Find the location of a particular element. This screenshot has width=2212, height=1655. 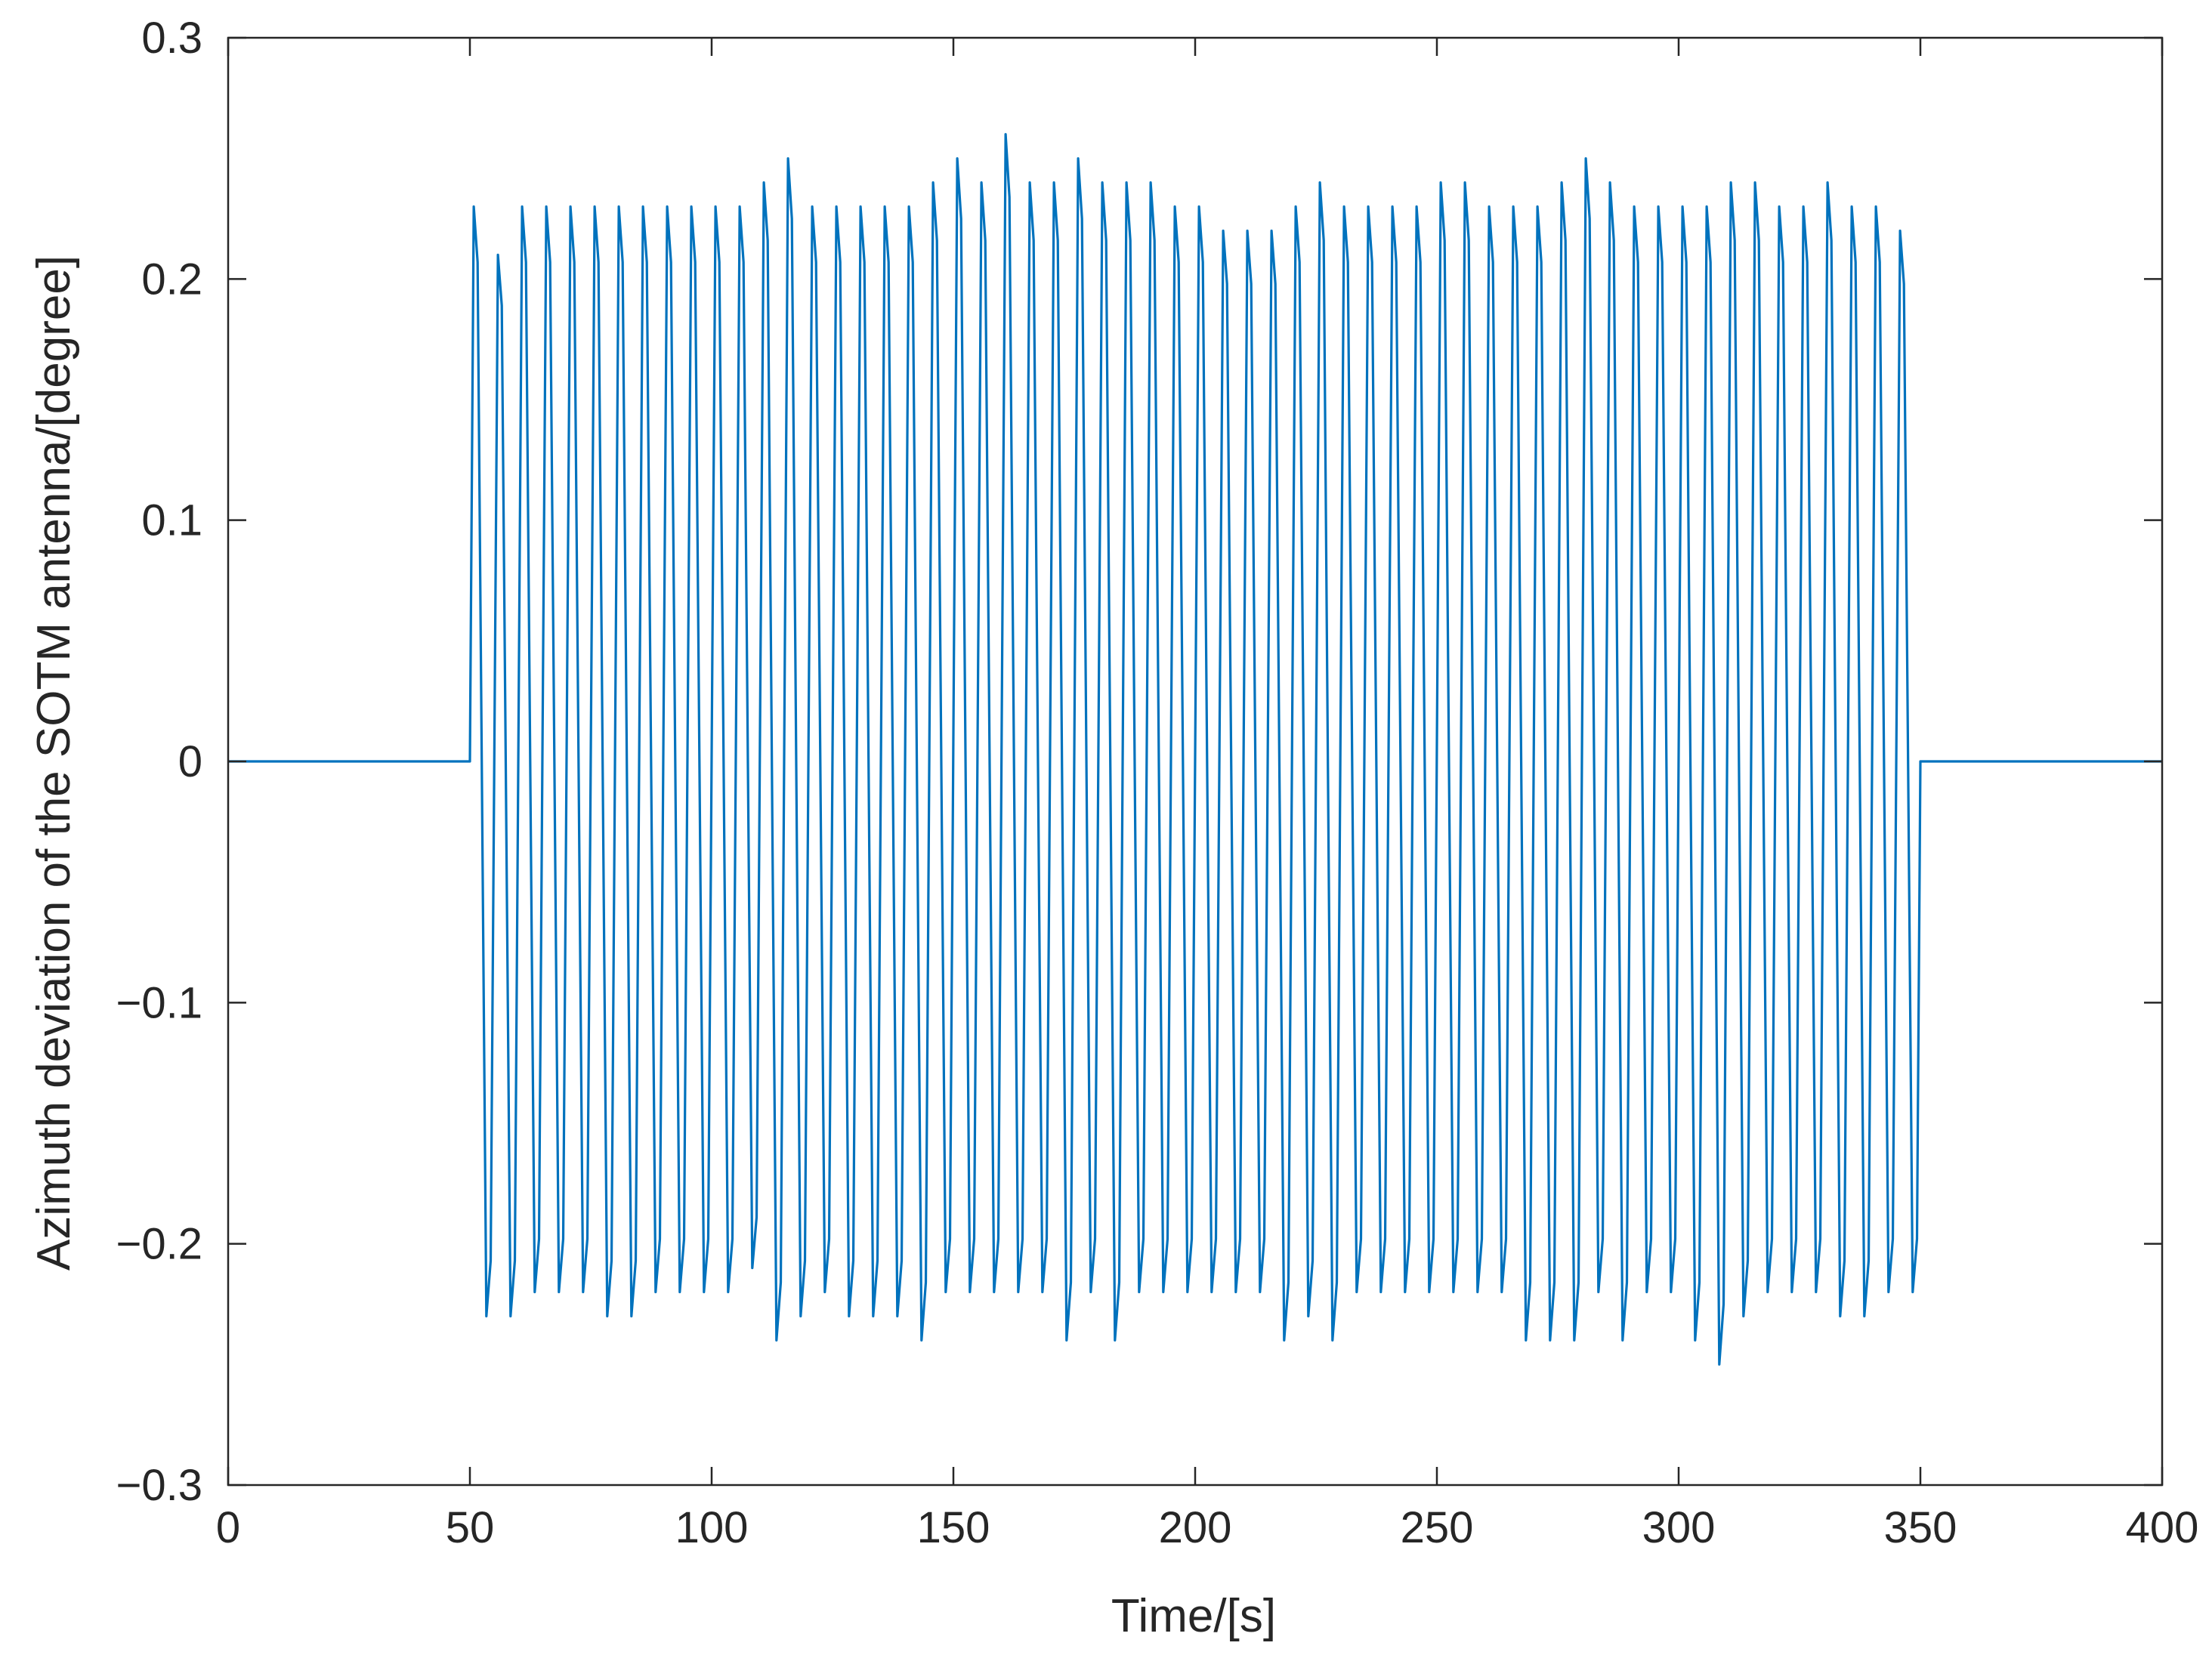

y-tick-label: 0.2 is located at coordinates (171, 279).